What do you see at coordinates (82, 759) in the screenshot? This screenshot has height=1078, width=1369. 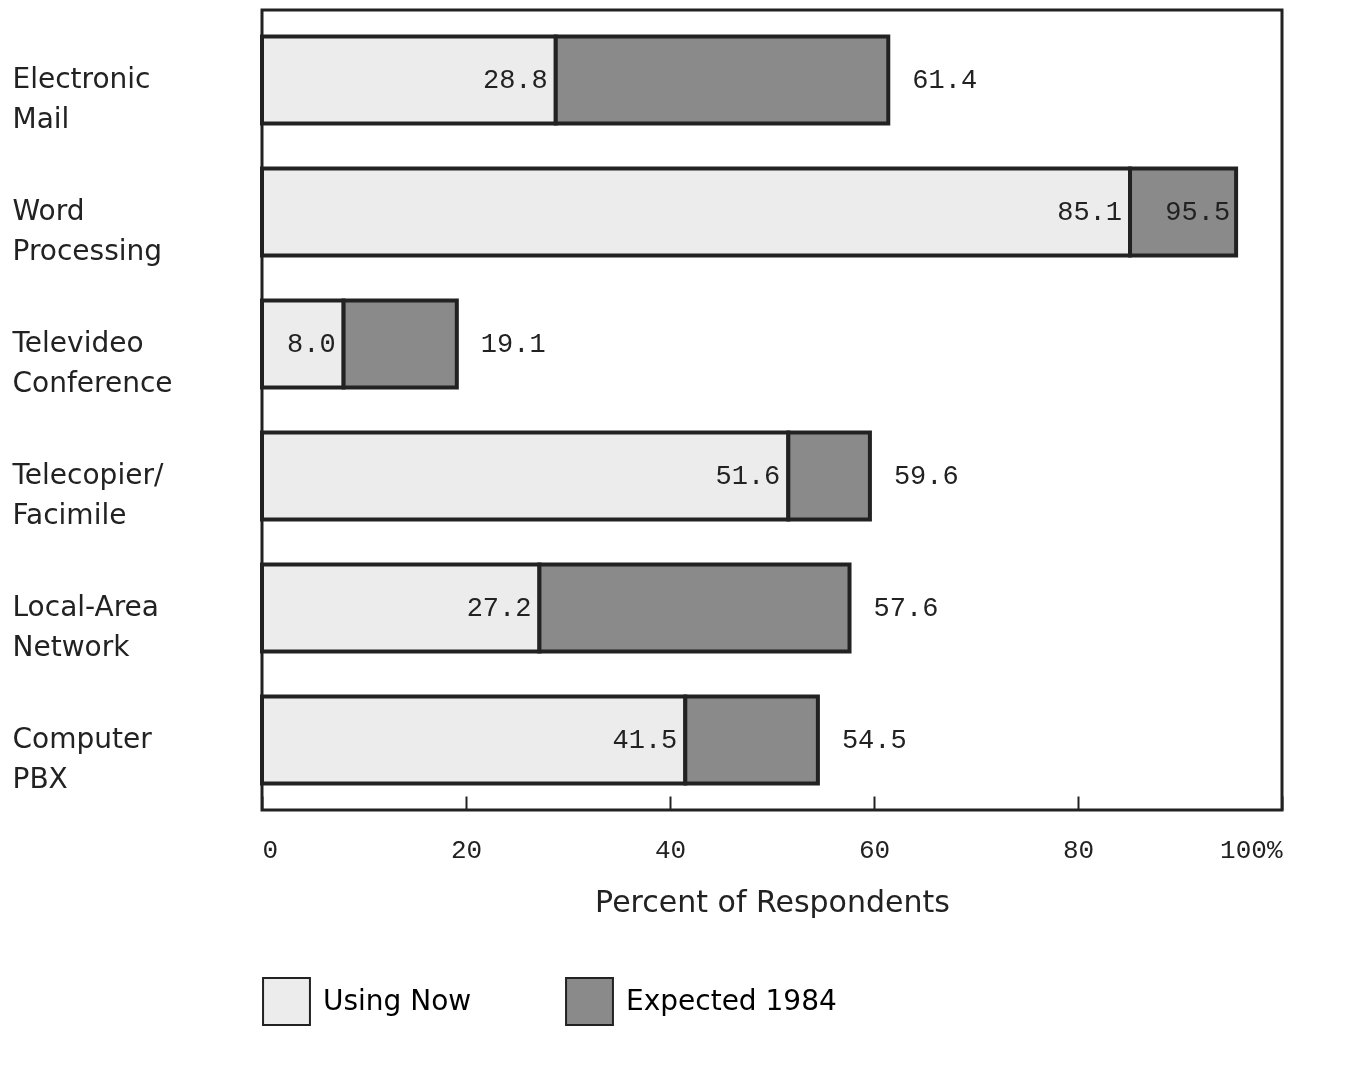 I see `y-tick-label: Computer PBX` at bounding box center [82, 759].